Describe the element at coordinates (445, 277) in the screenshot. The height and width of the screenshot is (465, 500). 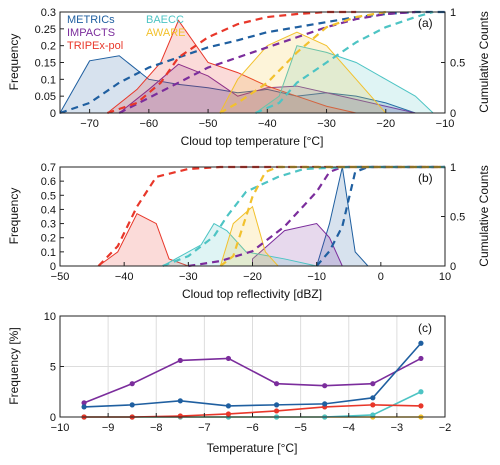
I see `panel-b-xtick-label: 10` at that location.